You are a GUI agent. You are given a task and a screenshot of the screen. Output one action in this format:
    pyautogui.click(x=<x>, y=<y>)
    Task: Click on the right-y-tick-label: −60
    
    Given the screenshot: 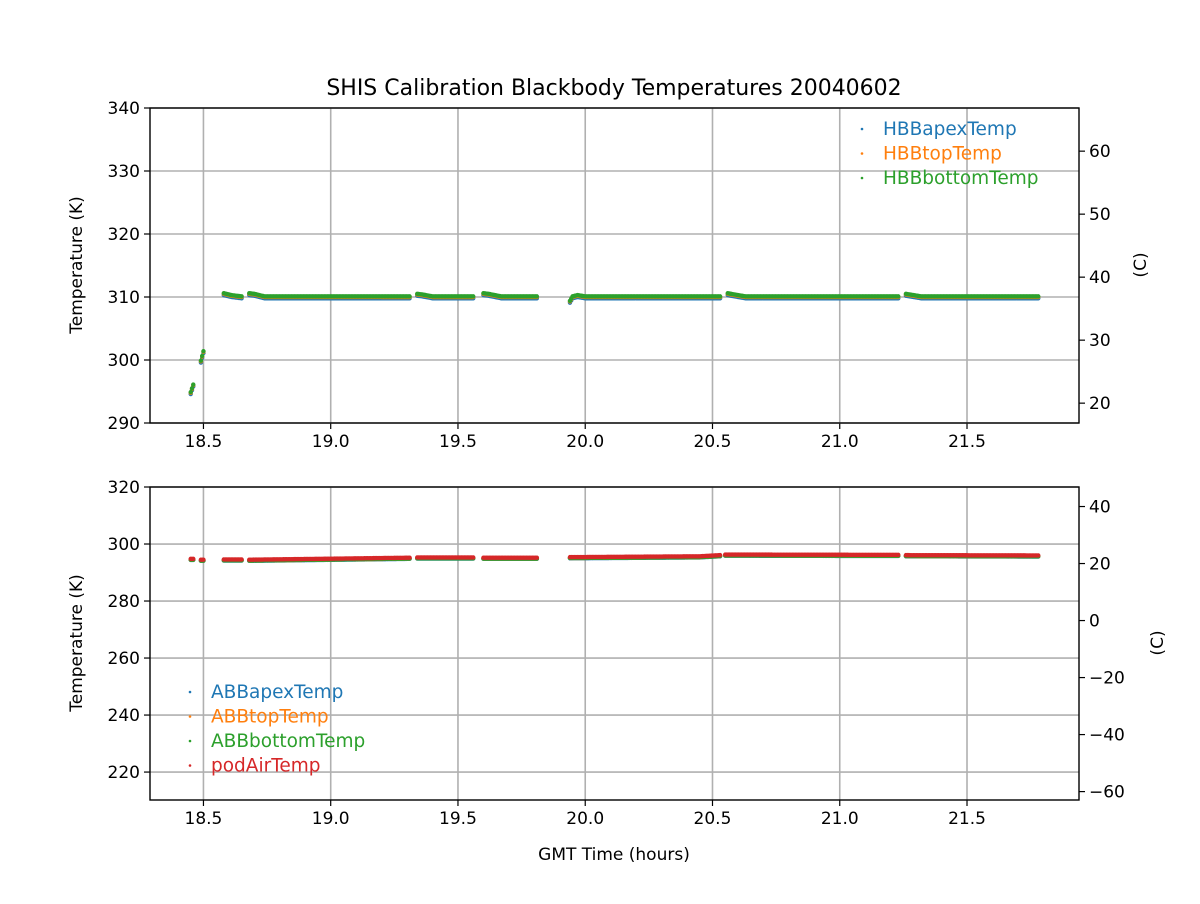 What is the action you would take?
    pyautogui.click(x=1107, y=793)
    